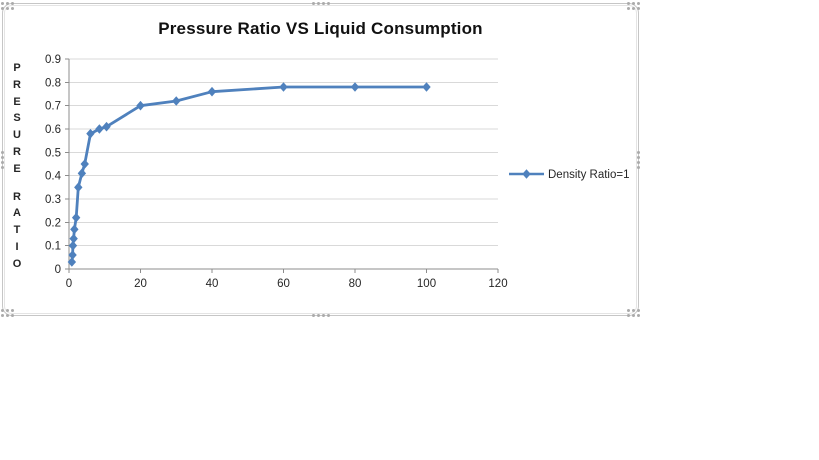 The image size is (819, 460). Describe the element at coordinates (638, 159) in the screenshot. I see `selection-handle-right` at that location.